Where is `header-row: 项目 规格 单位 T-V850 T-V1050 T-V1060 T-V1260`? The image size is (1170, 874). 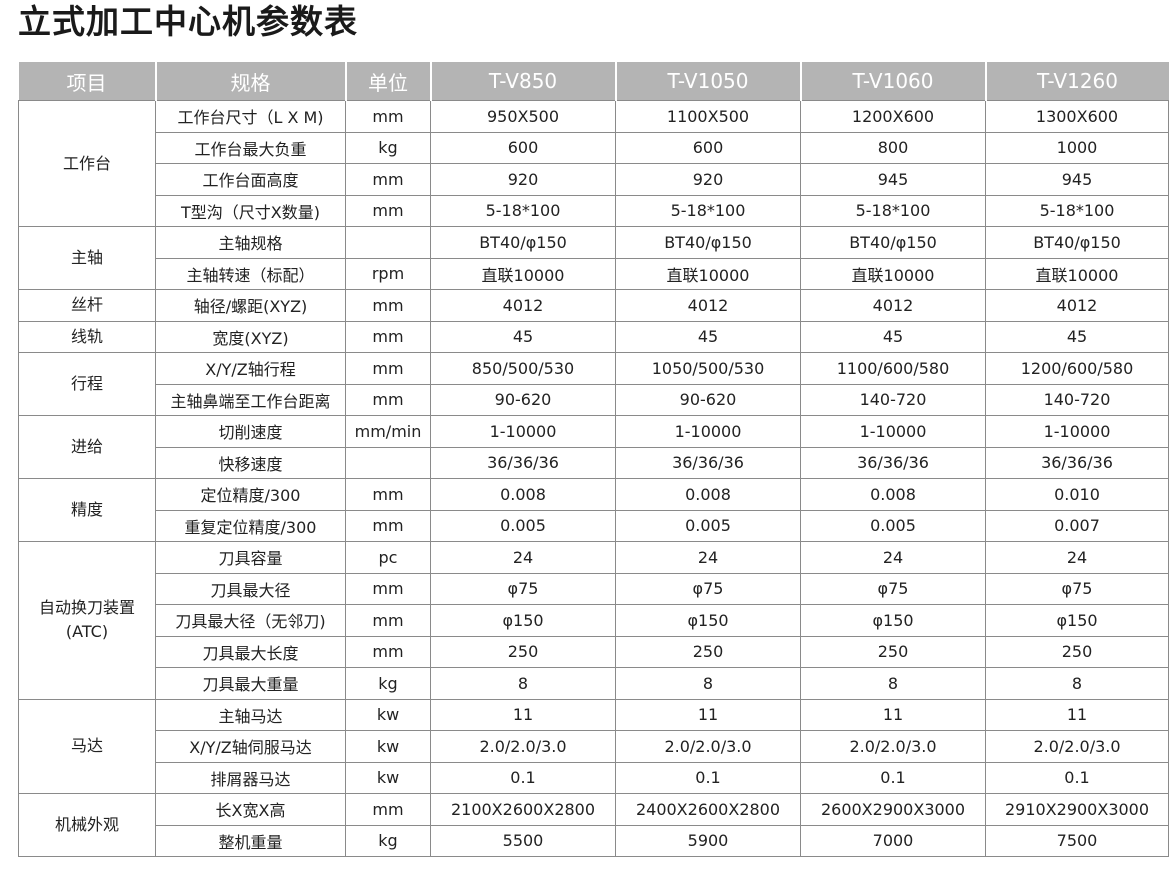 header-row: 项目 规格 单位 T-V850 T-V1050 T-V1060 T-V1260 is located at coordinates (593, 81).